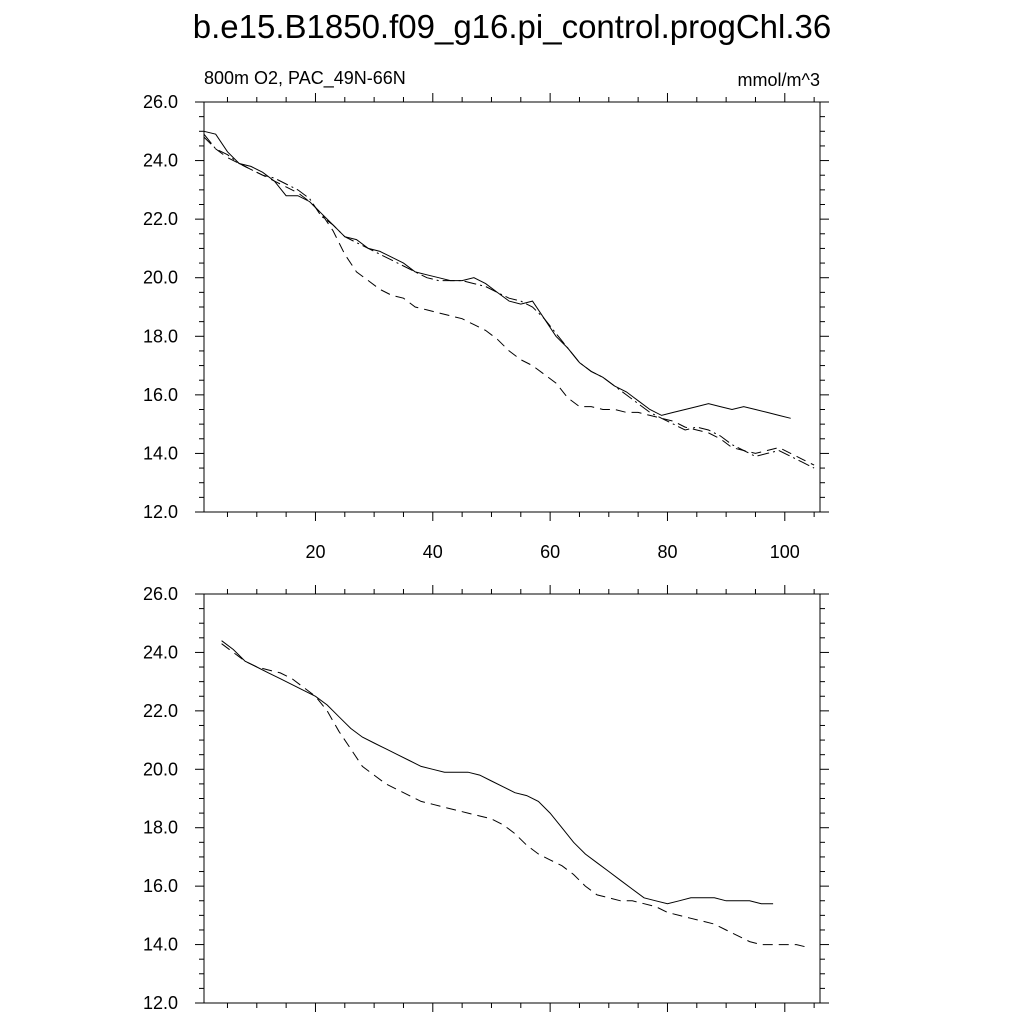 The image size is (1024, 1029). Describe the element at coordinates (497, 772) in the screenshot. I see `bottom-series-solid` at that location.